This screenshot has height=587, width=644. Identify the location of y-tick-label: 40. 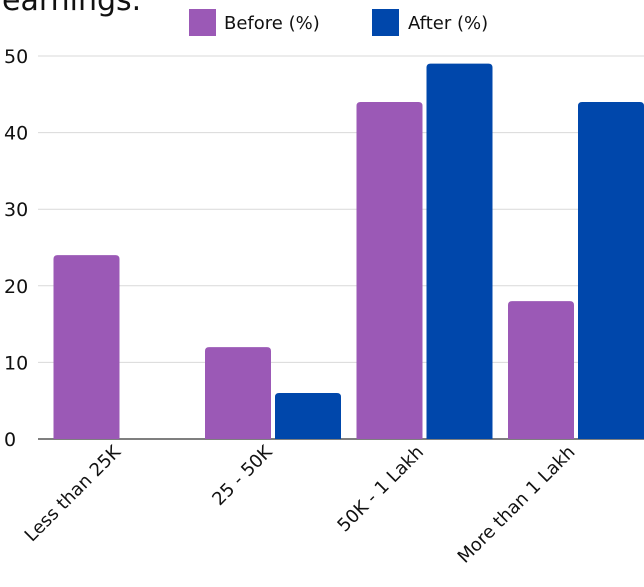
(16, 134).